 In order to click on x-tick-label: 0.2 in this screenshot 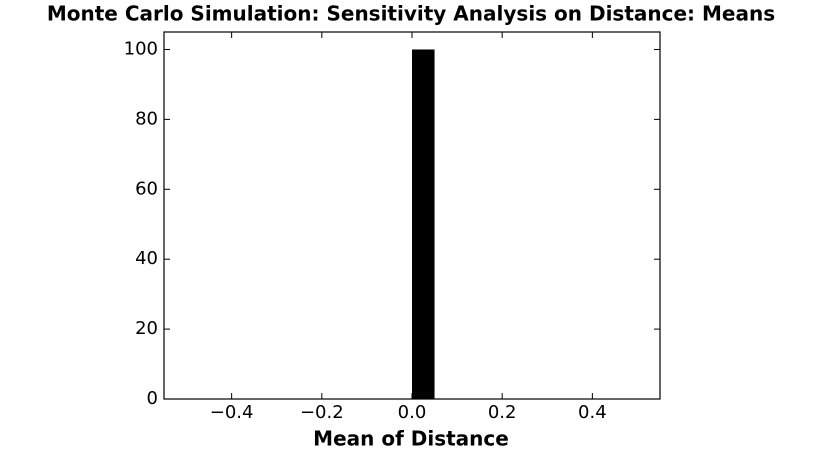, I will do `click(502, 412)`.